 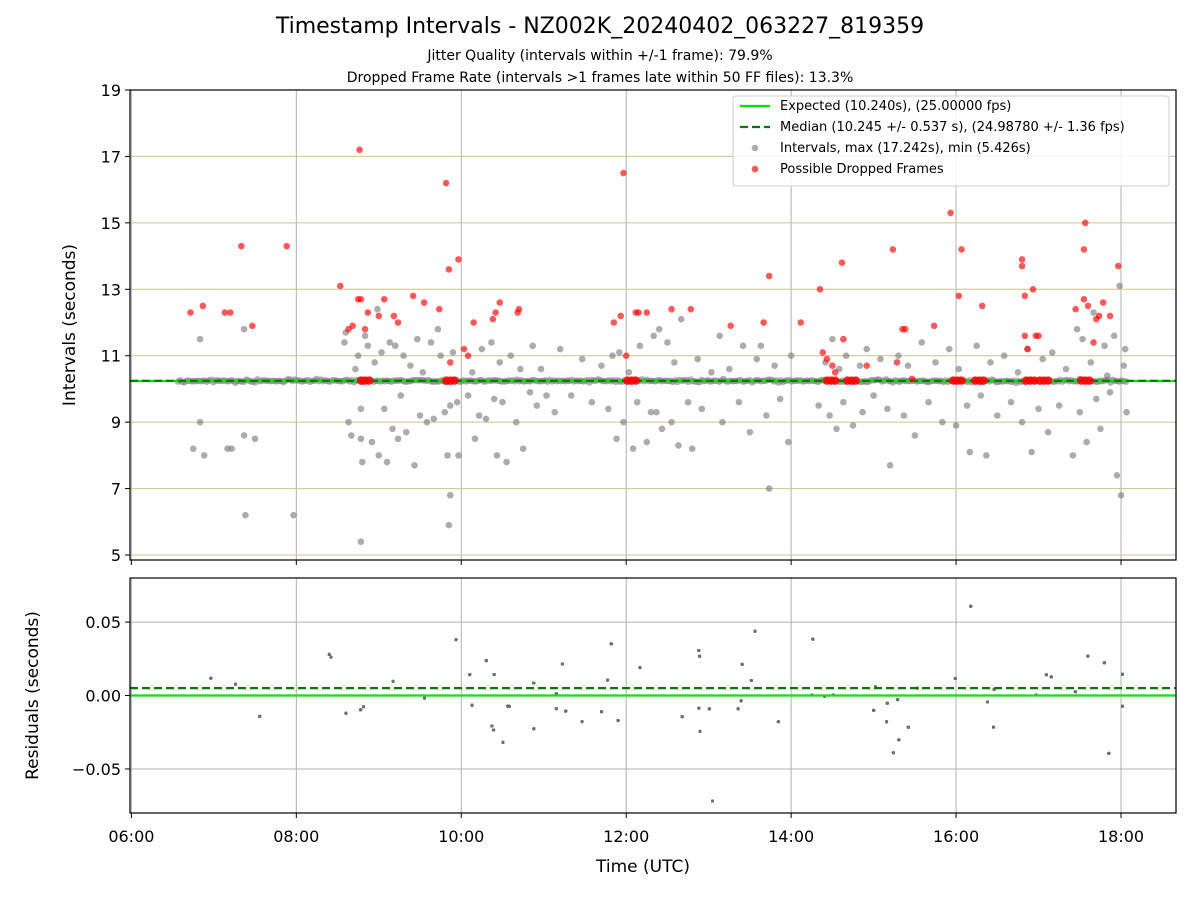 What do you see at coordinates (33, 695) in the screenshot?
I see `residuals-y-axis-label: Residuals (seconds)` at bounding box center [33, 695].